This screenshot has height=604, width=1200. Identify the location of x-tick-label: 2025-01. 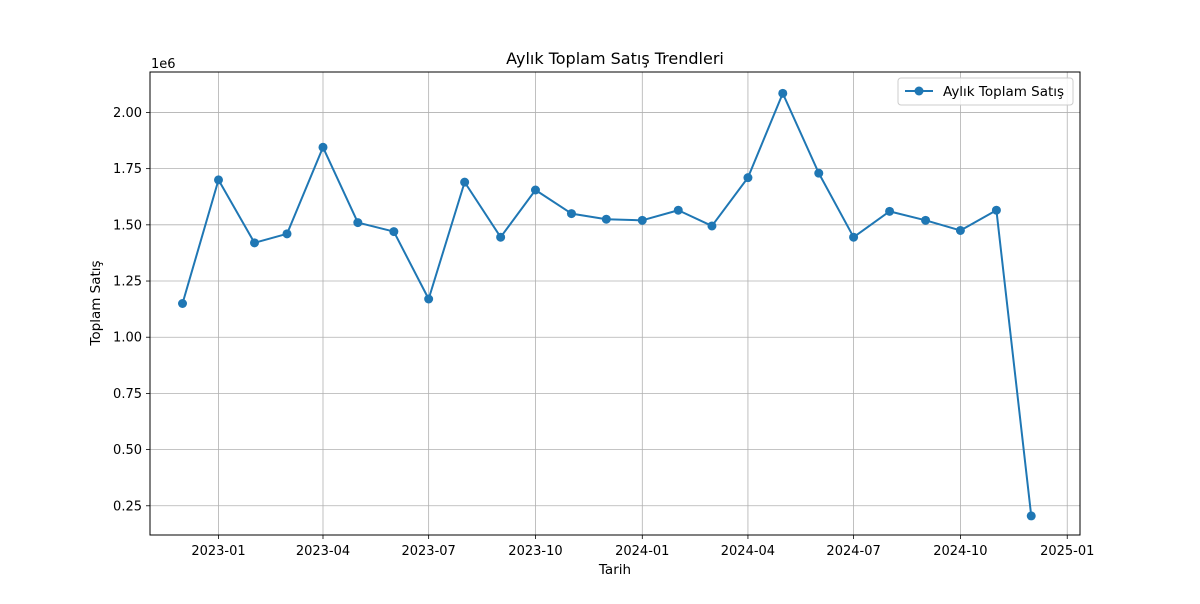
(1067, 551).